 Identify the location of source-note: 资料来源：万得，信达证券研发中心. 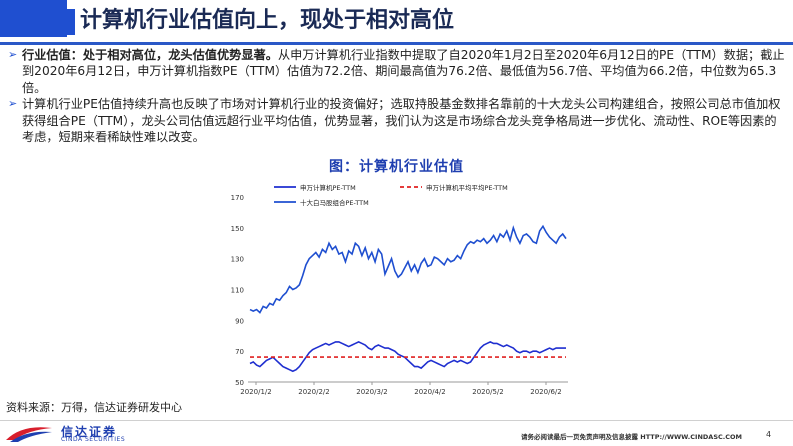
(94, 407).